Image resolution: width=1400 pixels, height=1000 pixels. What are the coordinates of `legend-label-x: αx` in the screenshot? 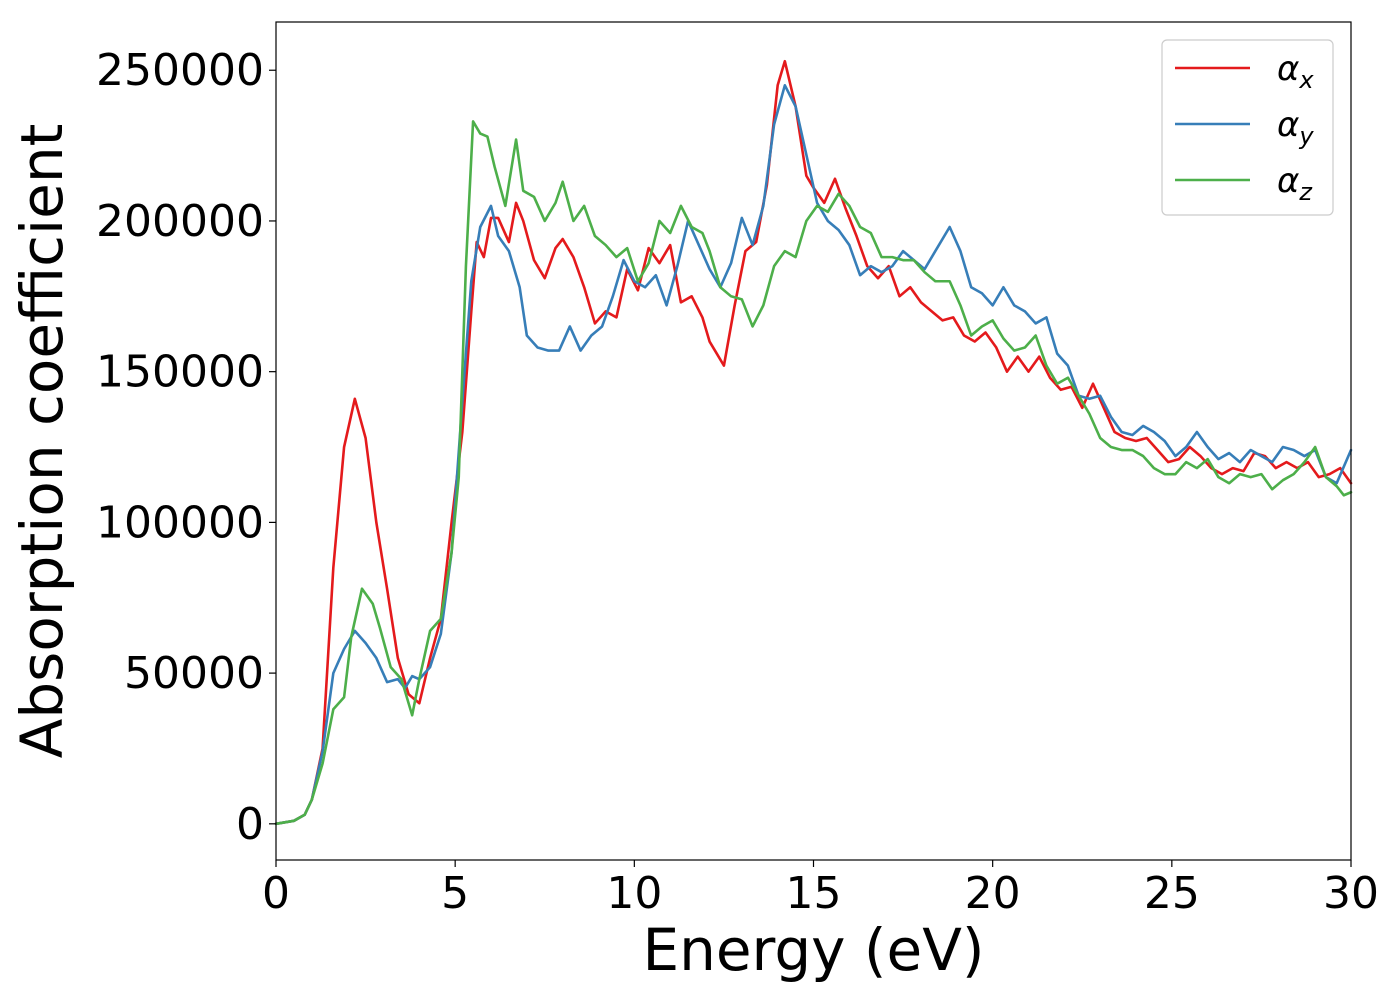 It's located at (1295, 71).